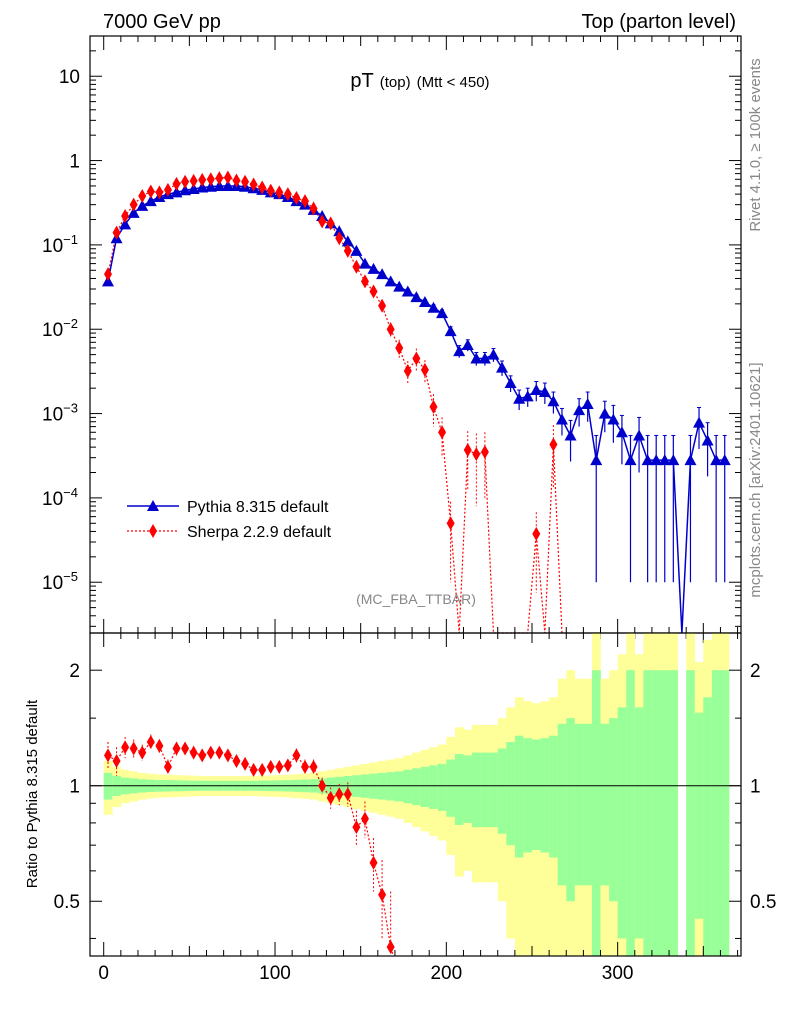 The width and height of the screenshot is (786, 1024). I want to click on x-tick-label: 100, so click(275, 973).